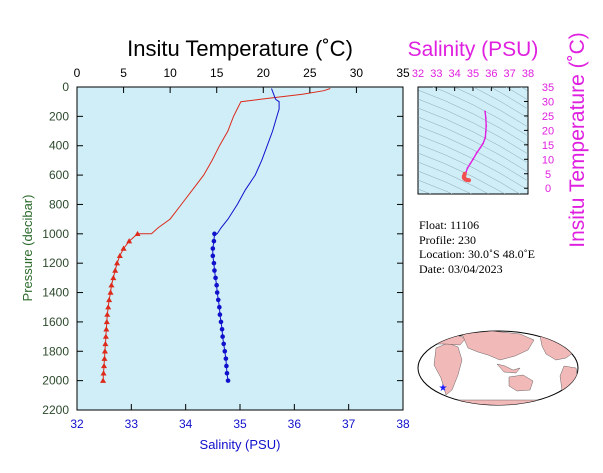 The width and height of the screenshot is (603, 473). Describe the element at coordinates (55, 381) in the screenshot. I see `y-tick-label: 2000` at that location.